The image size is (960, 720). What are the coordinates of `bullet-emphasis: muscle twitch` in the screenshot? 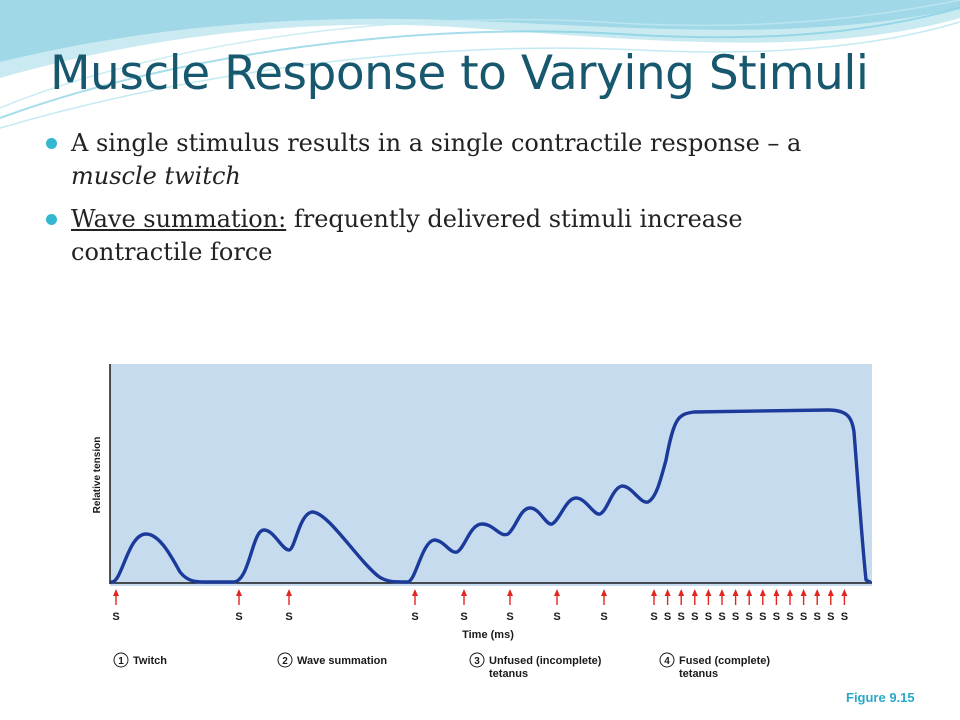 It's located at (156, 176).